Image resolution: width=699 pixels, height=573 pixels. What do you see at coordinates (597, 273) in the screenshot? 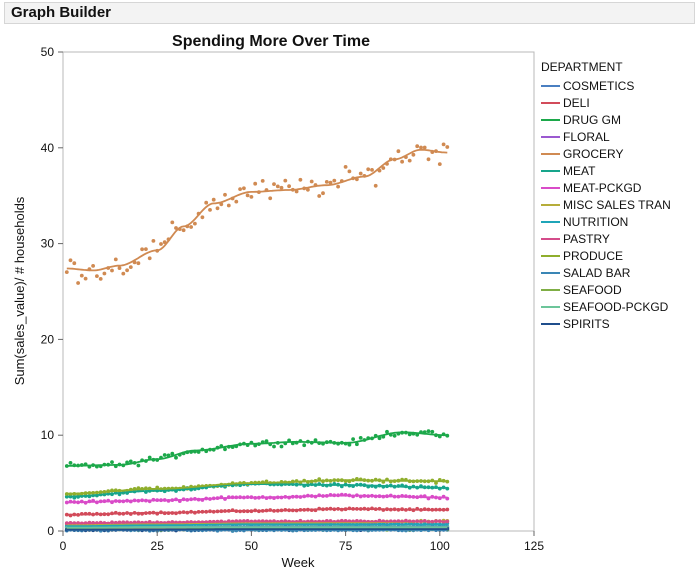
I see `legend-item-11: SALAD BAR` at bounding box center [597, 273].